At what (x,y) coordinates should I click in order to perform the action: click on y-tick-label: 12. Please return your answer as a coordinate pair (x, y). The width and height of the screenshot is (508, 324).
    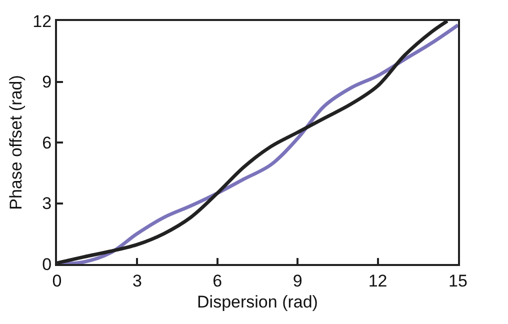
    Looking at the image, I should click on (42, 21).